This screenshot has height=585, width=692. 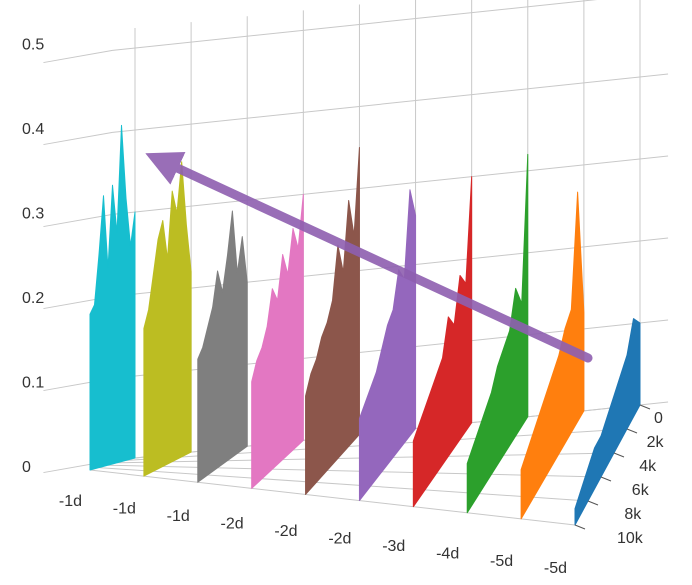 I want to click on z-tick-label: 0.4, so click(x=33, y=129).